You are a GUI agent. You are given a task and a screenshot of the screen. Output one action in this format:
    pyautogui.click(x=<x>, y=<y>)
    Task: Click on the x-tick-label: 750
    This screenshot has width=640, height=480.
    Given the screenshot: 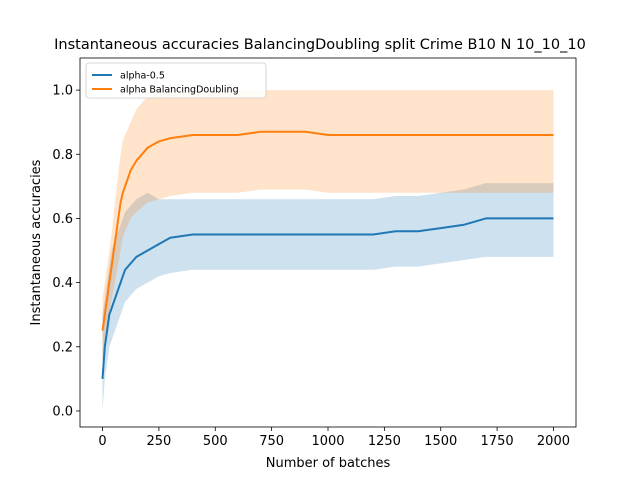 What is the action you would take?
    pyautogui.click(x=271, y=441)
    